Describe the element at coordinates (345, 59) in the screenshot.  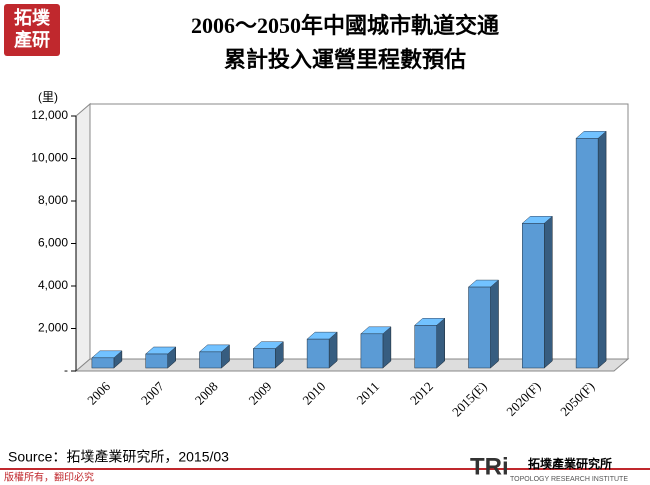
I see `chart-title: 累計投入運營里程數預估` at that location.